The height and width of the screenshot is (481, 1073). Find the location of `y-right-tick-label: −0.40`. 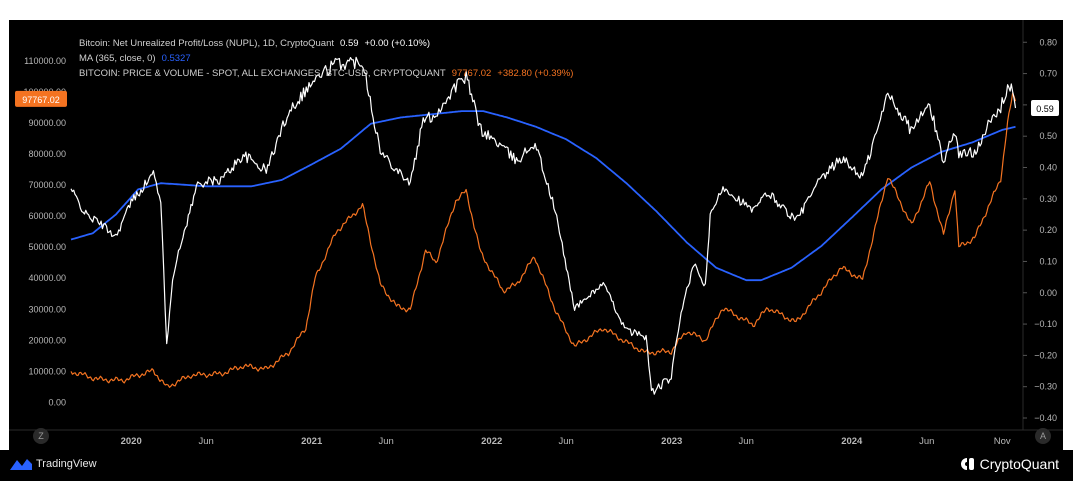

y-right-tick-label: −0.40 is located at coordinates (1045, 418).